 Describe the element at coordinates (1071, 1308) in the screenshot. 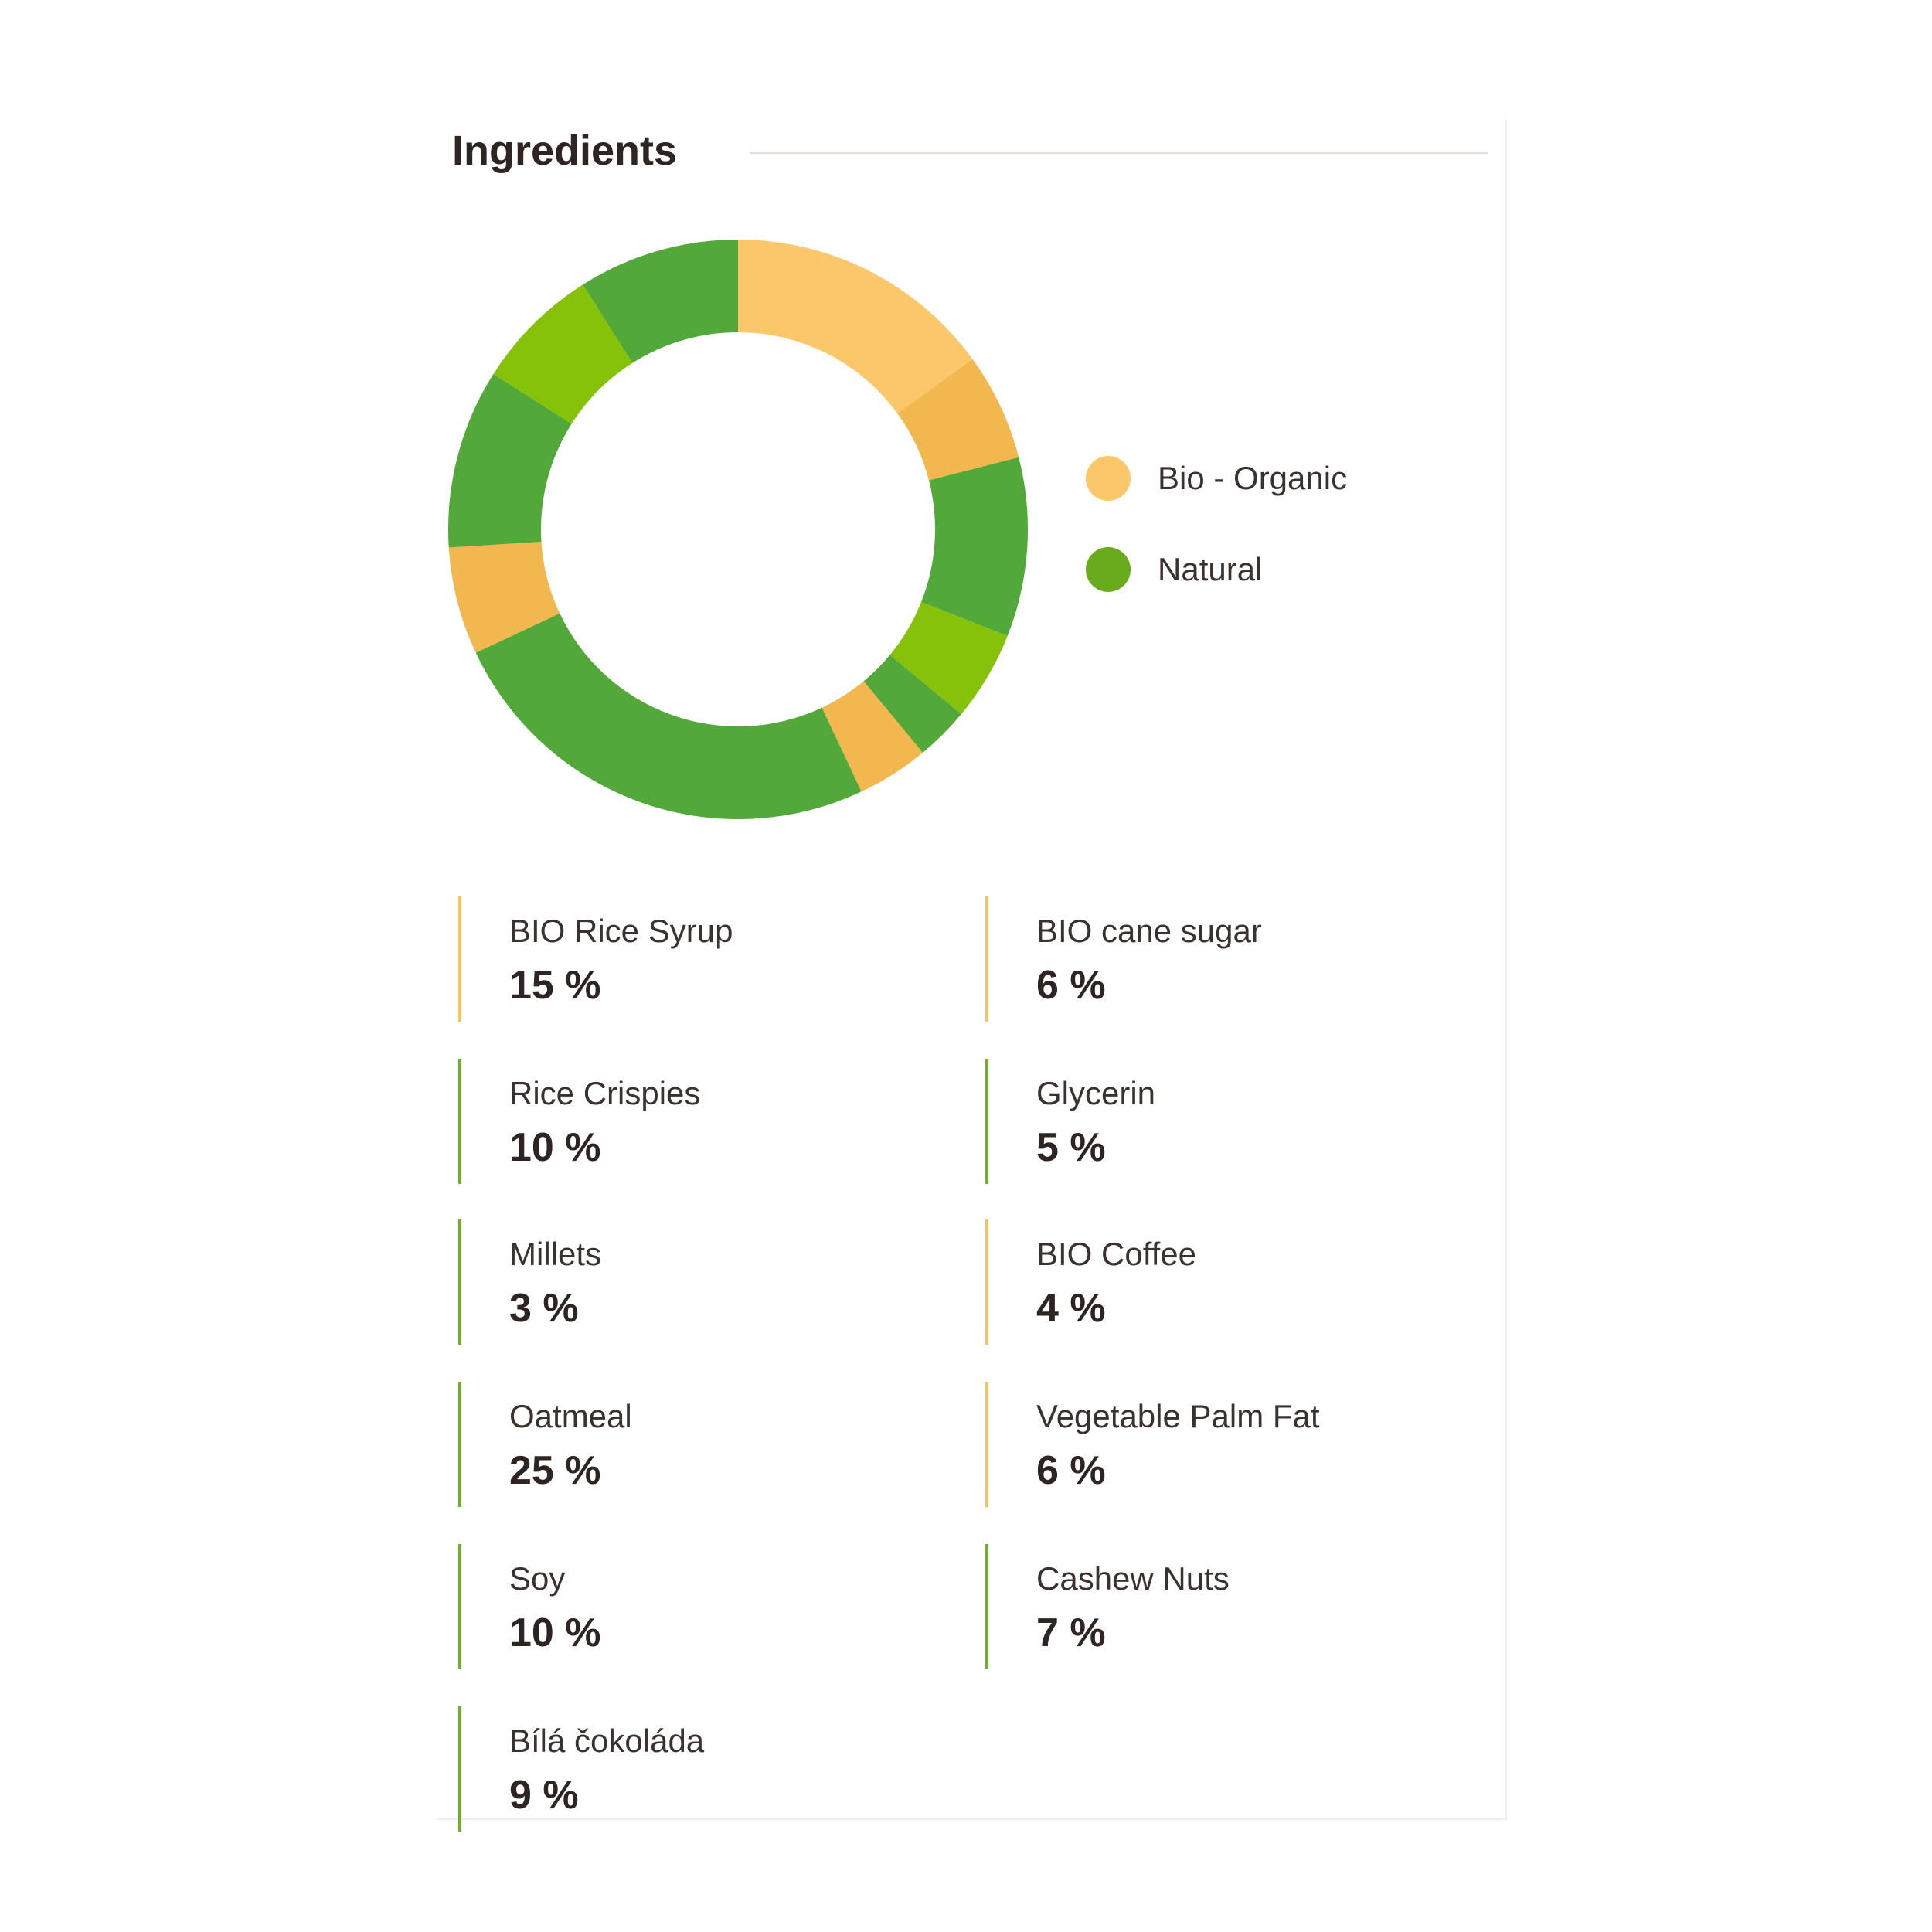

I see `ingredient-percent: 4 %` at that location.